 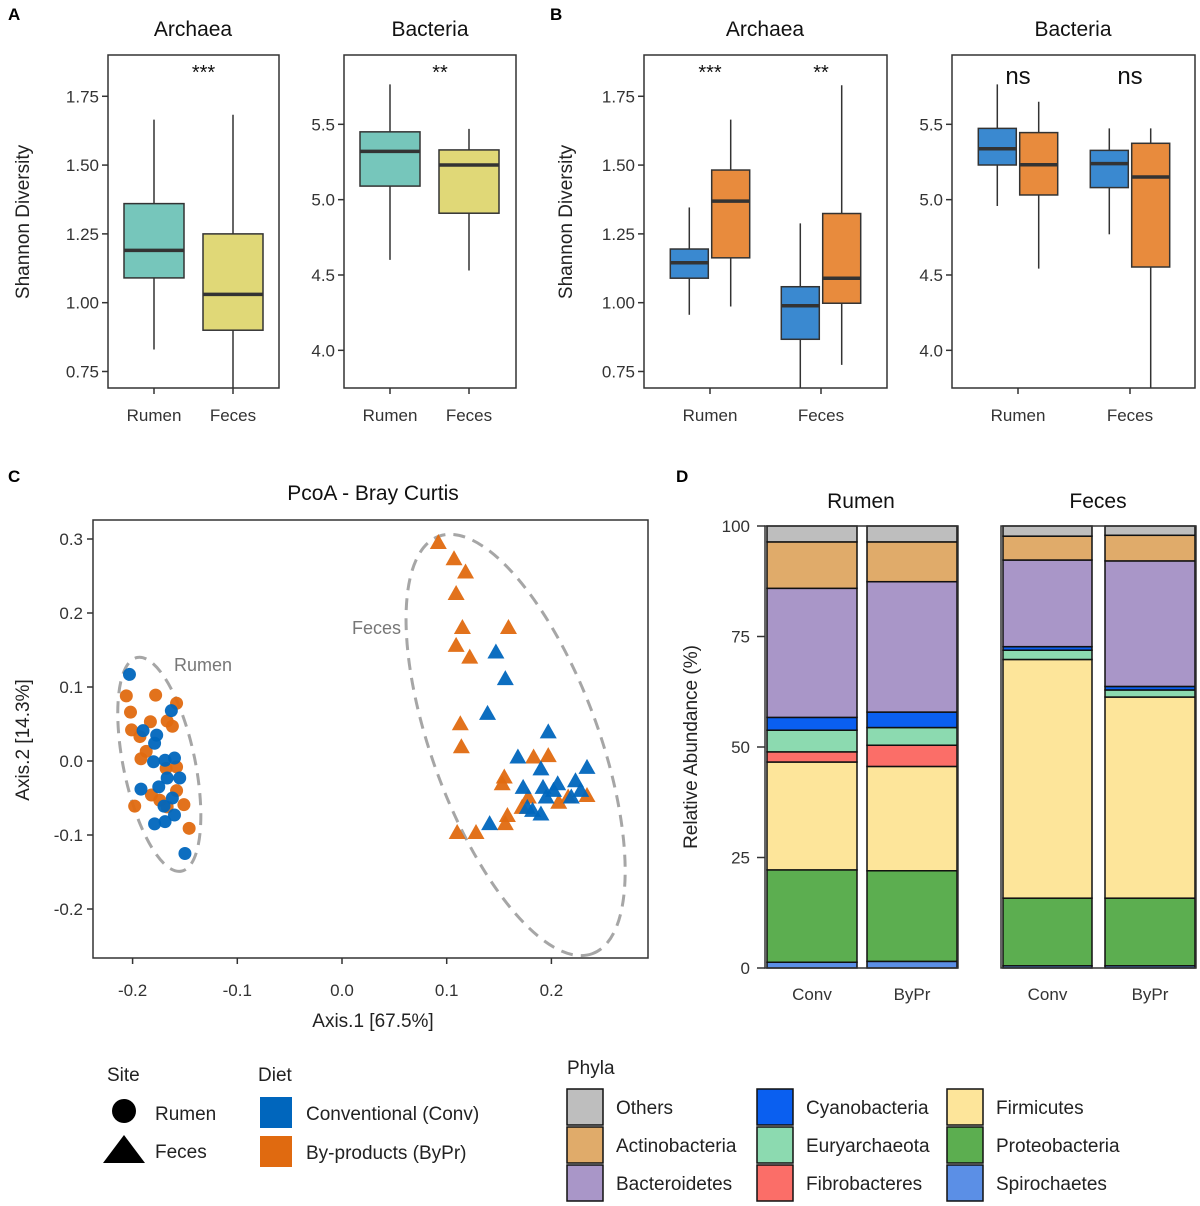 I want to click on y-tick-label: 5.0, so click(x=323, y=200).